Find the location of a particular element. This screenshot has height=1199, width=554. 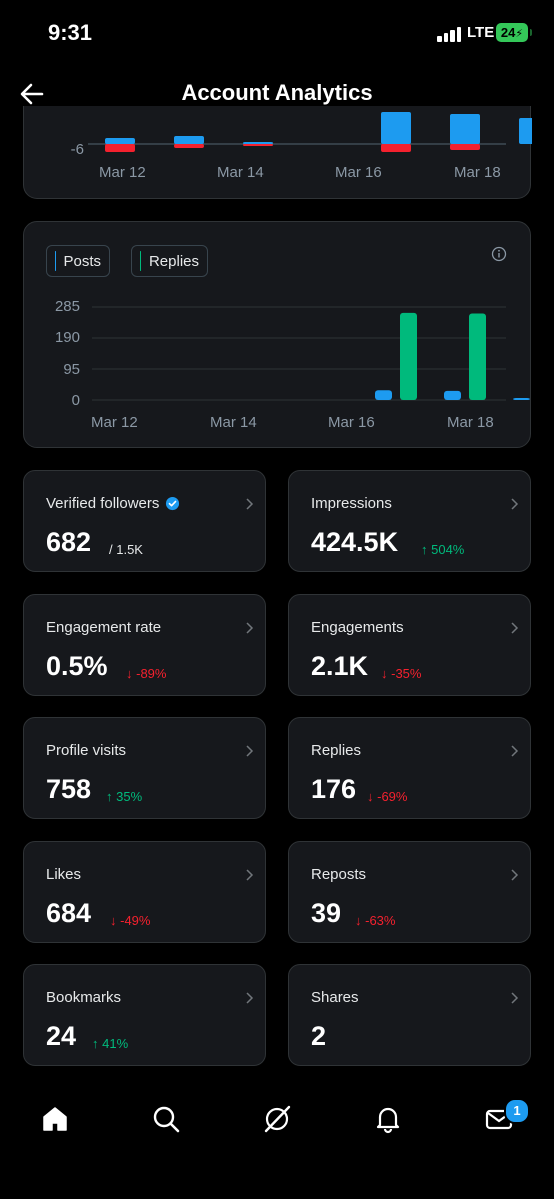

stat-card-reposts: Reposts 39 ↓ -63% is located at coordinates (409, 892).